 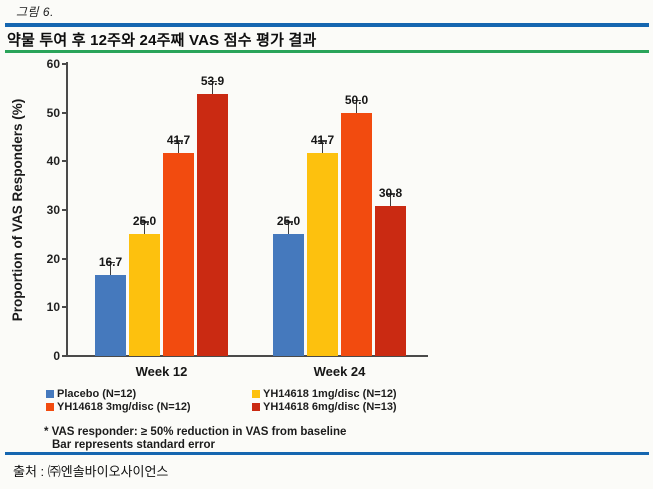 I want to click on x-category-label: Week 24, so click(x=339, y=371).